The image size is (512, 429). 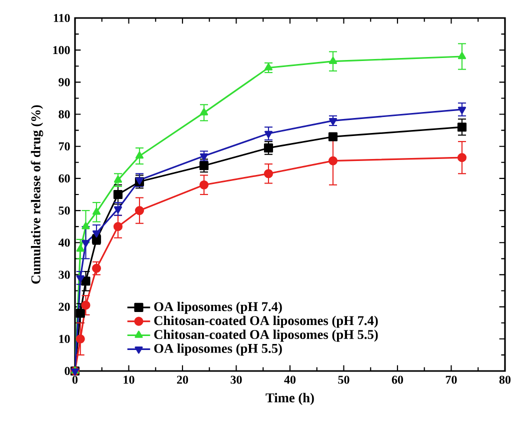 What do you see at coordinates (266, 322) in the screenshot?
I see `legend-label: Chitosan-coated OA liposomes (pH 7.4)` at bounding box center [266, 322].